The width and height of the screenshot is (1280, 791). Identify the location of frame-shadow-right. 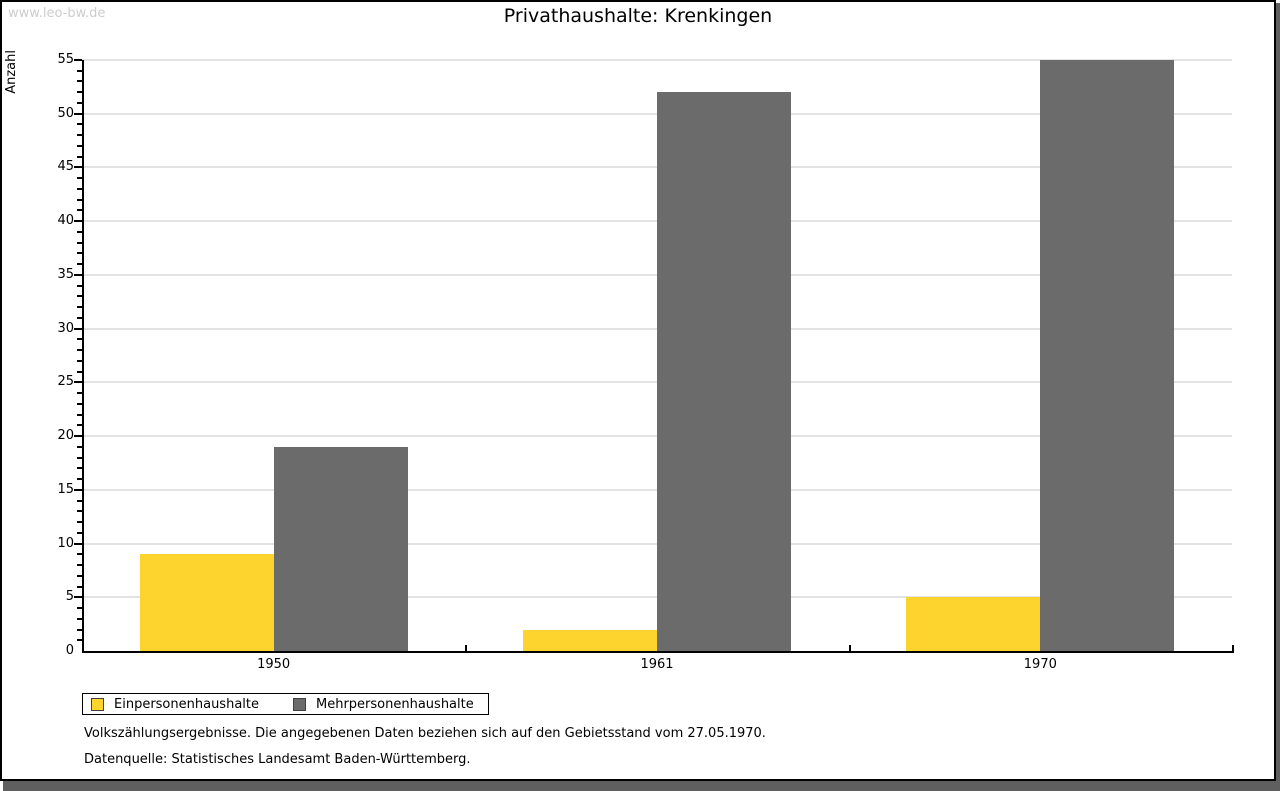
(1278, 392).